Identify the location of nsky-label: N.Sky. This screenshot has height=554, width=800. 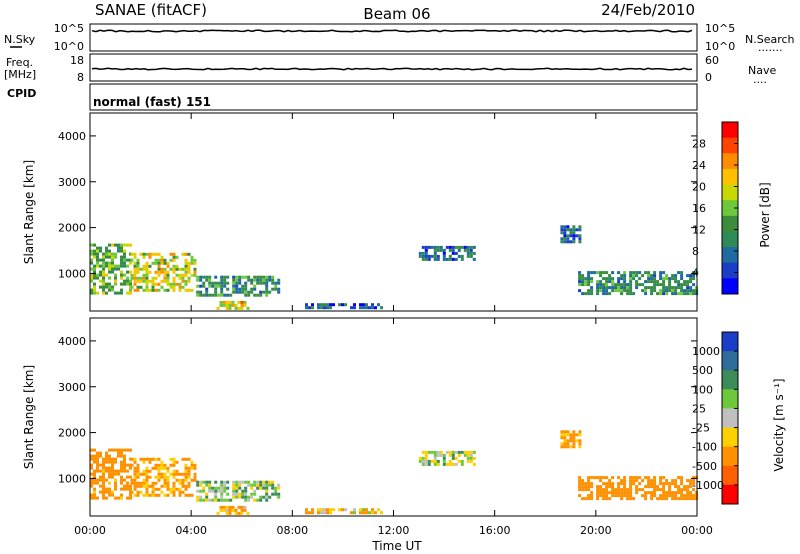
(20, 39).